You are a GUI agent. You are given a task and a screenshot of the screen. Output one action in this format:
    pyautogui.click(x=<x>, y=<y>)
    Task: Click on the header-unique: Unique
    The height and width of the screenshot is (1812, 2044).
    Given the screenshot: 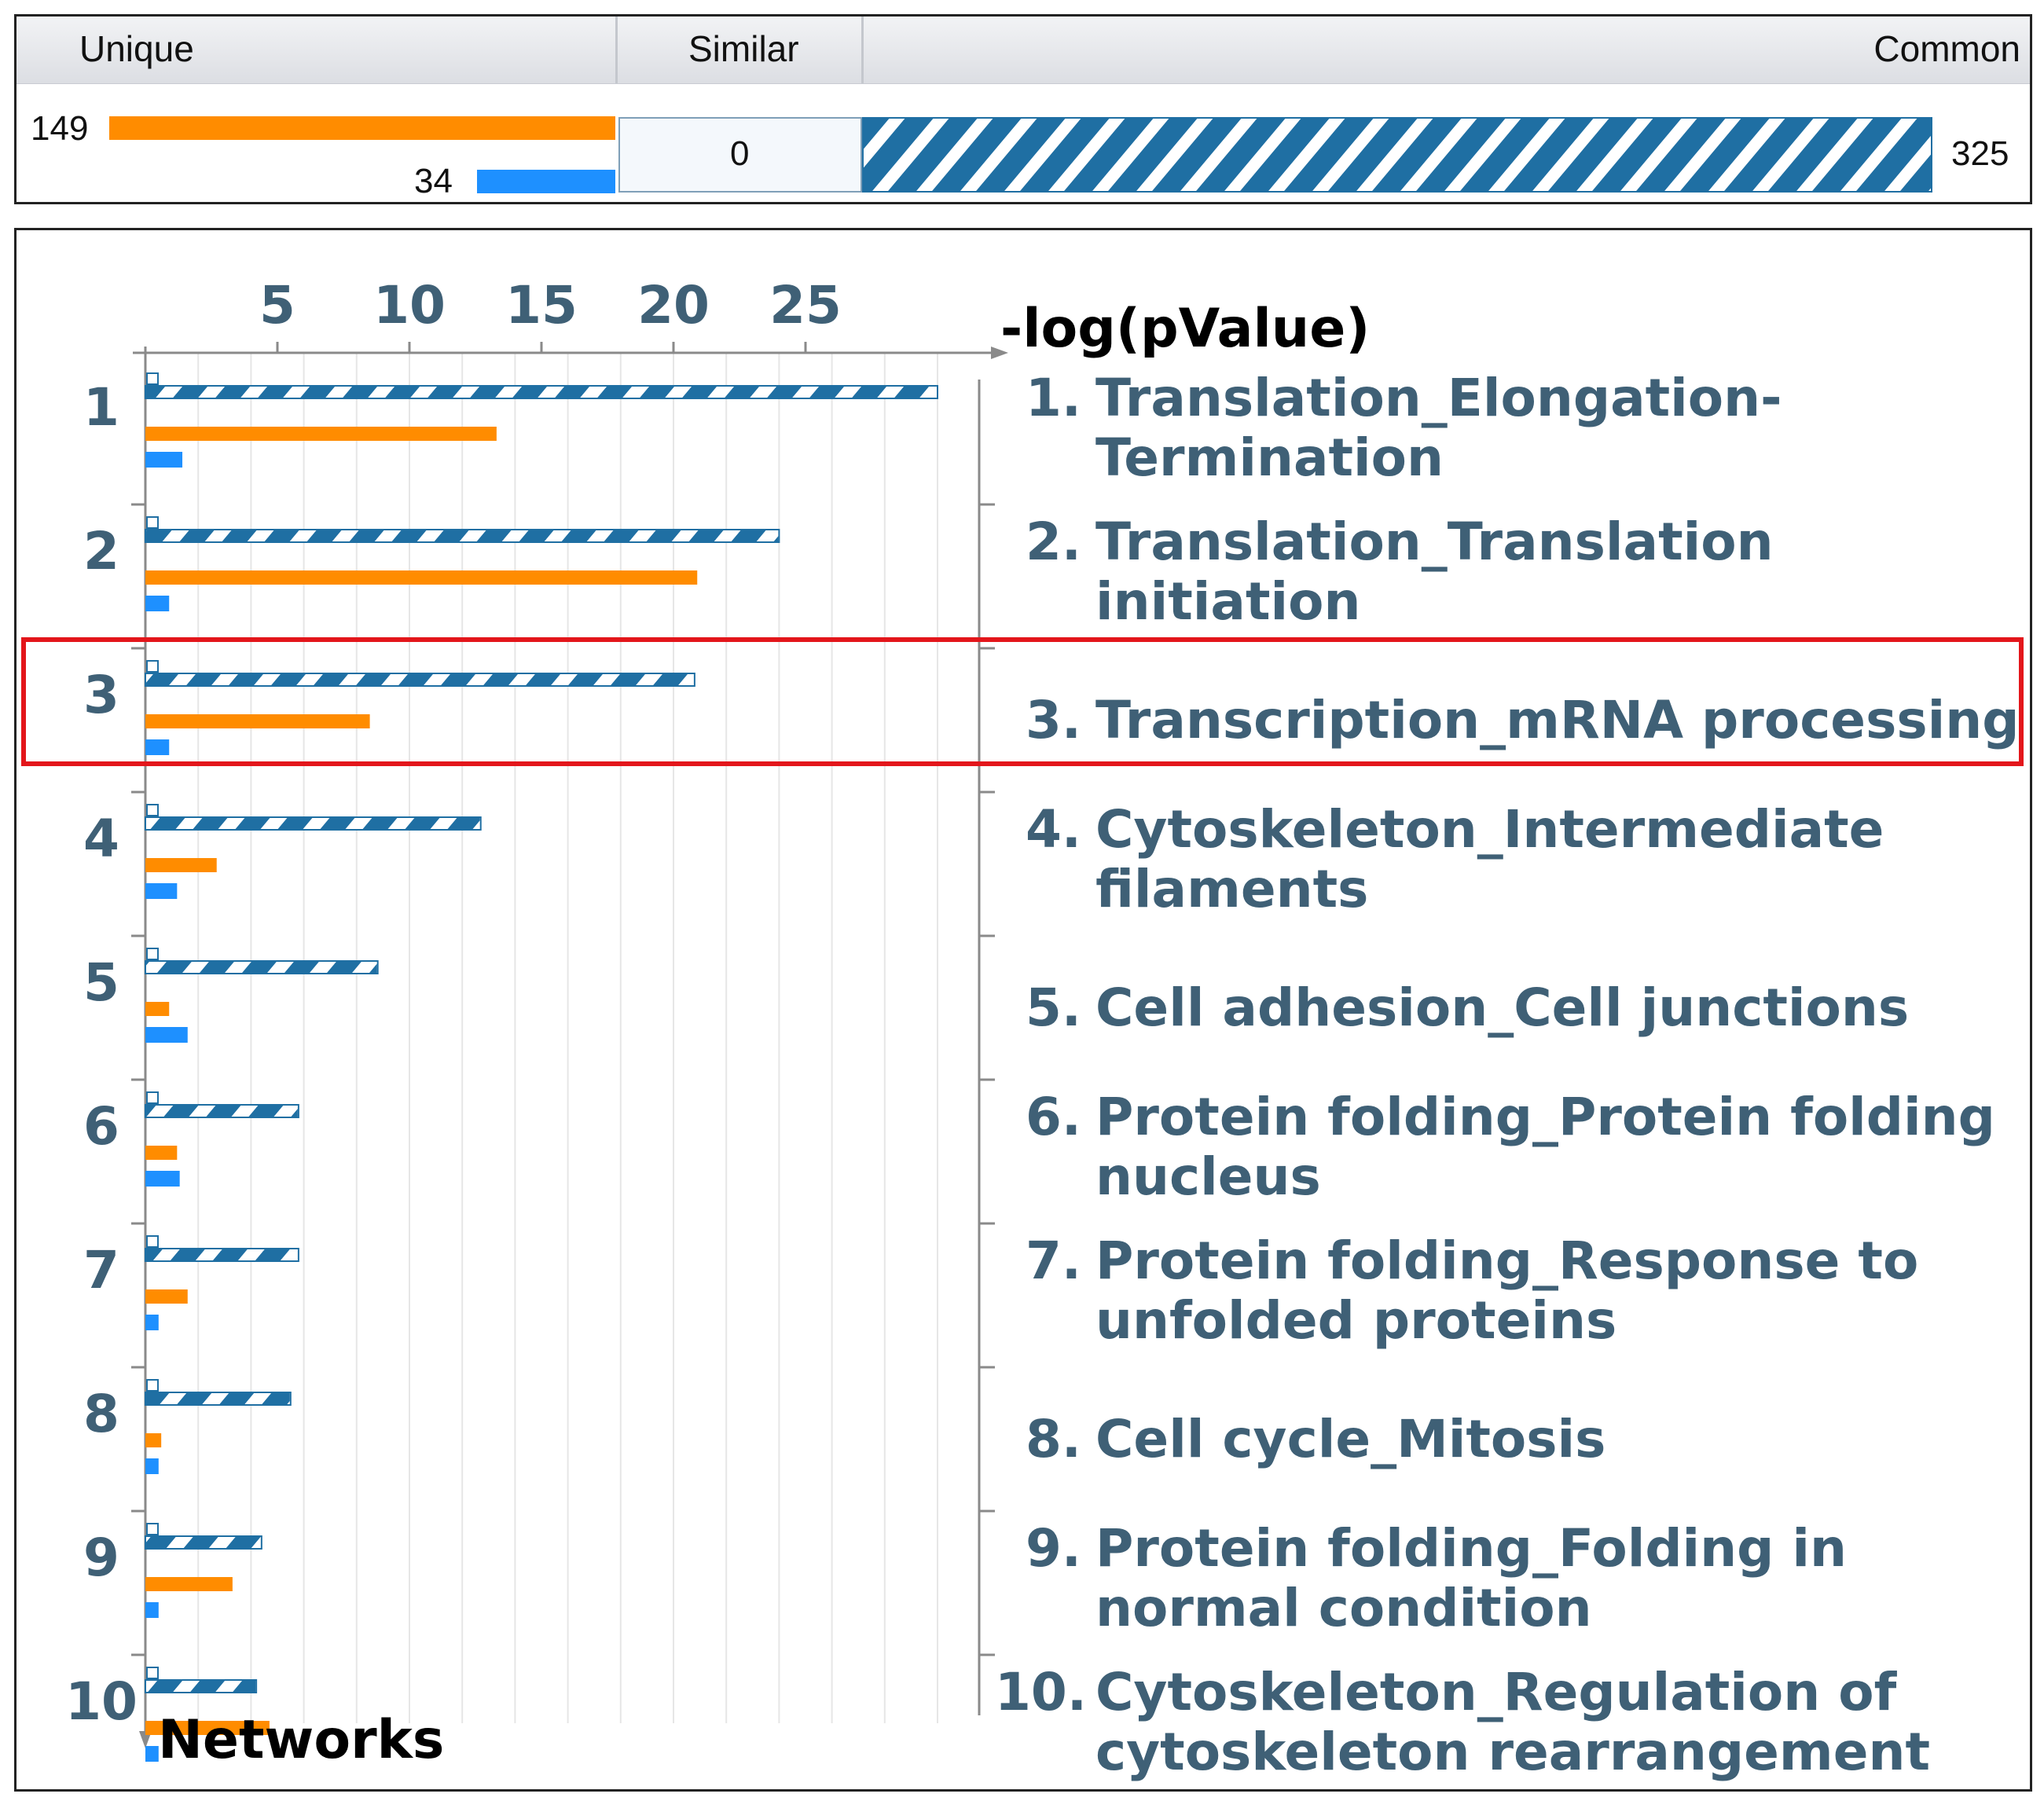 What is the action you would take?
    pyautogui.click(x=136, y=48)
    